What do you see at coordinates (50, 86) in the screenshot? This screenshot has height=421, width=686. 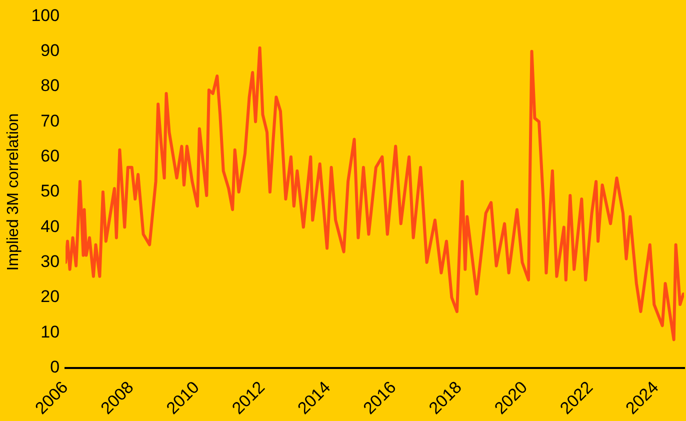 I see `y-tick-label: 80` at bounding box center [50, 86].